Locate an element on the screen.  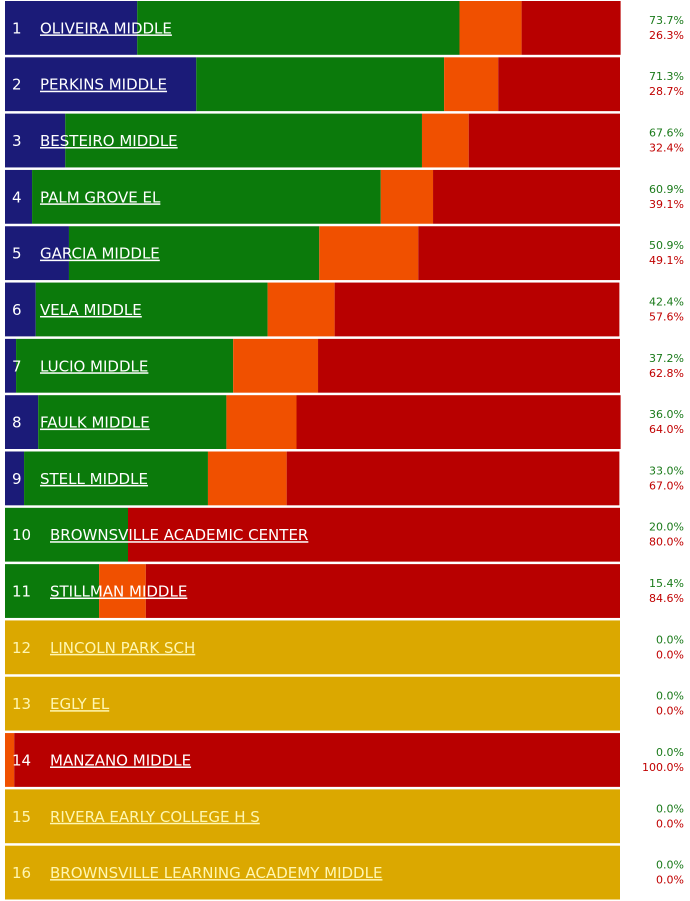
rank: 4 is located at coordinates (17, 197).